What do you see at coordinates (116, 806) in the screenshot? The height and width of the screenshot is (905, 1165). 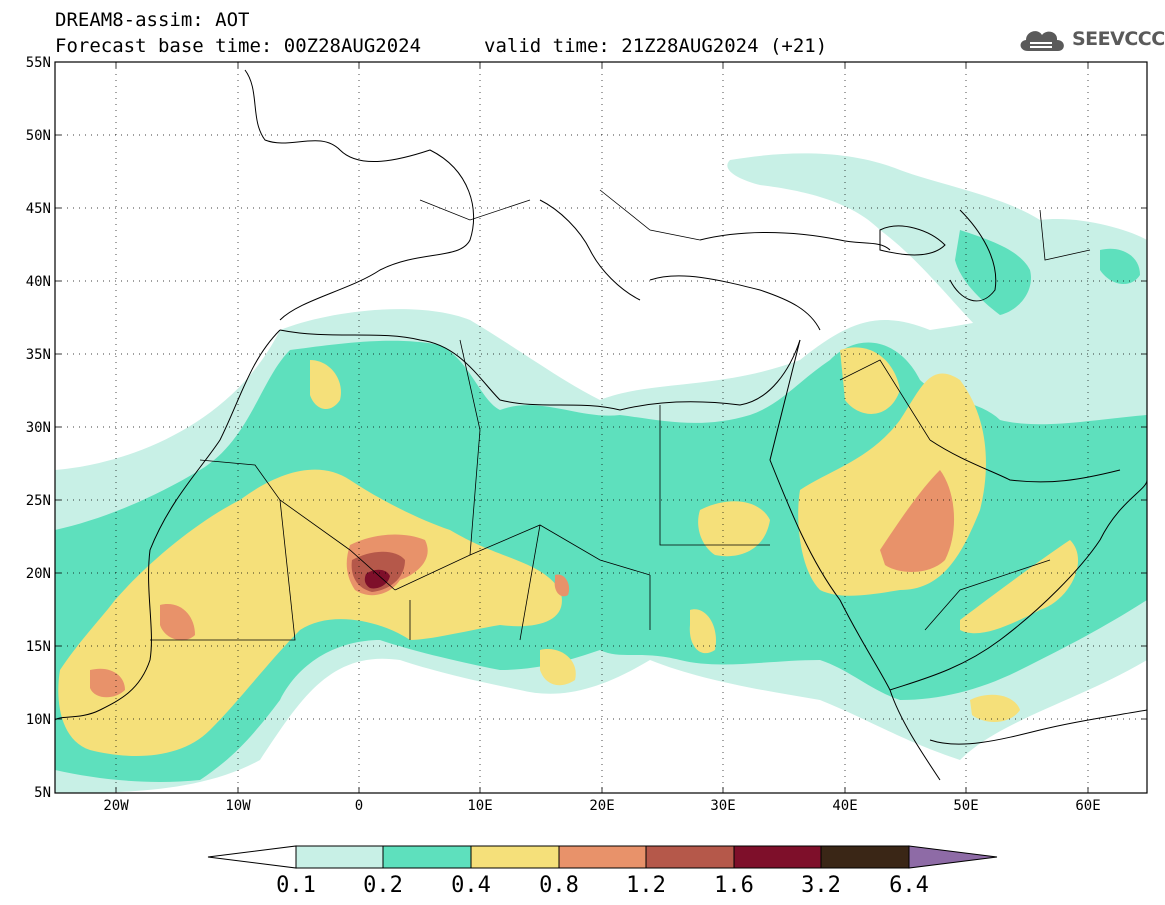 I see `lon-label: 20W` at bounding box center [116, 806].